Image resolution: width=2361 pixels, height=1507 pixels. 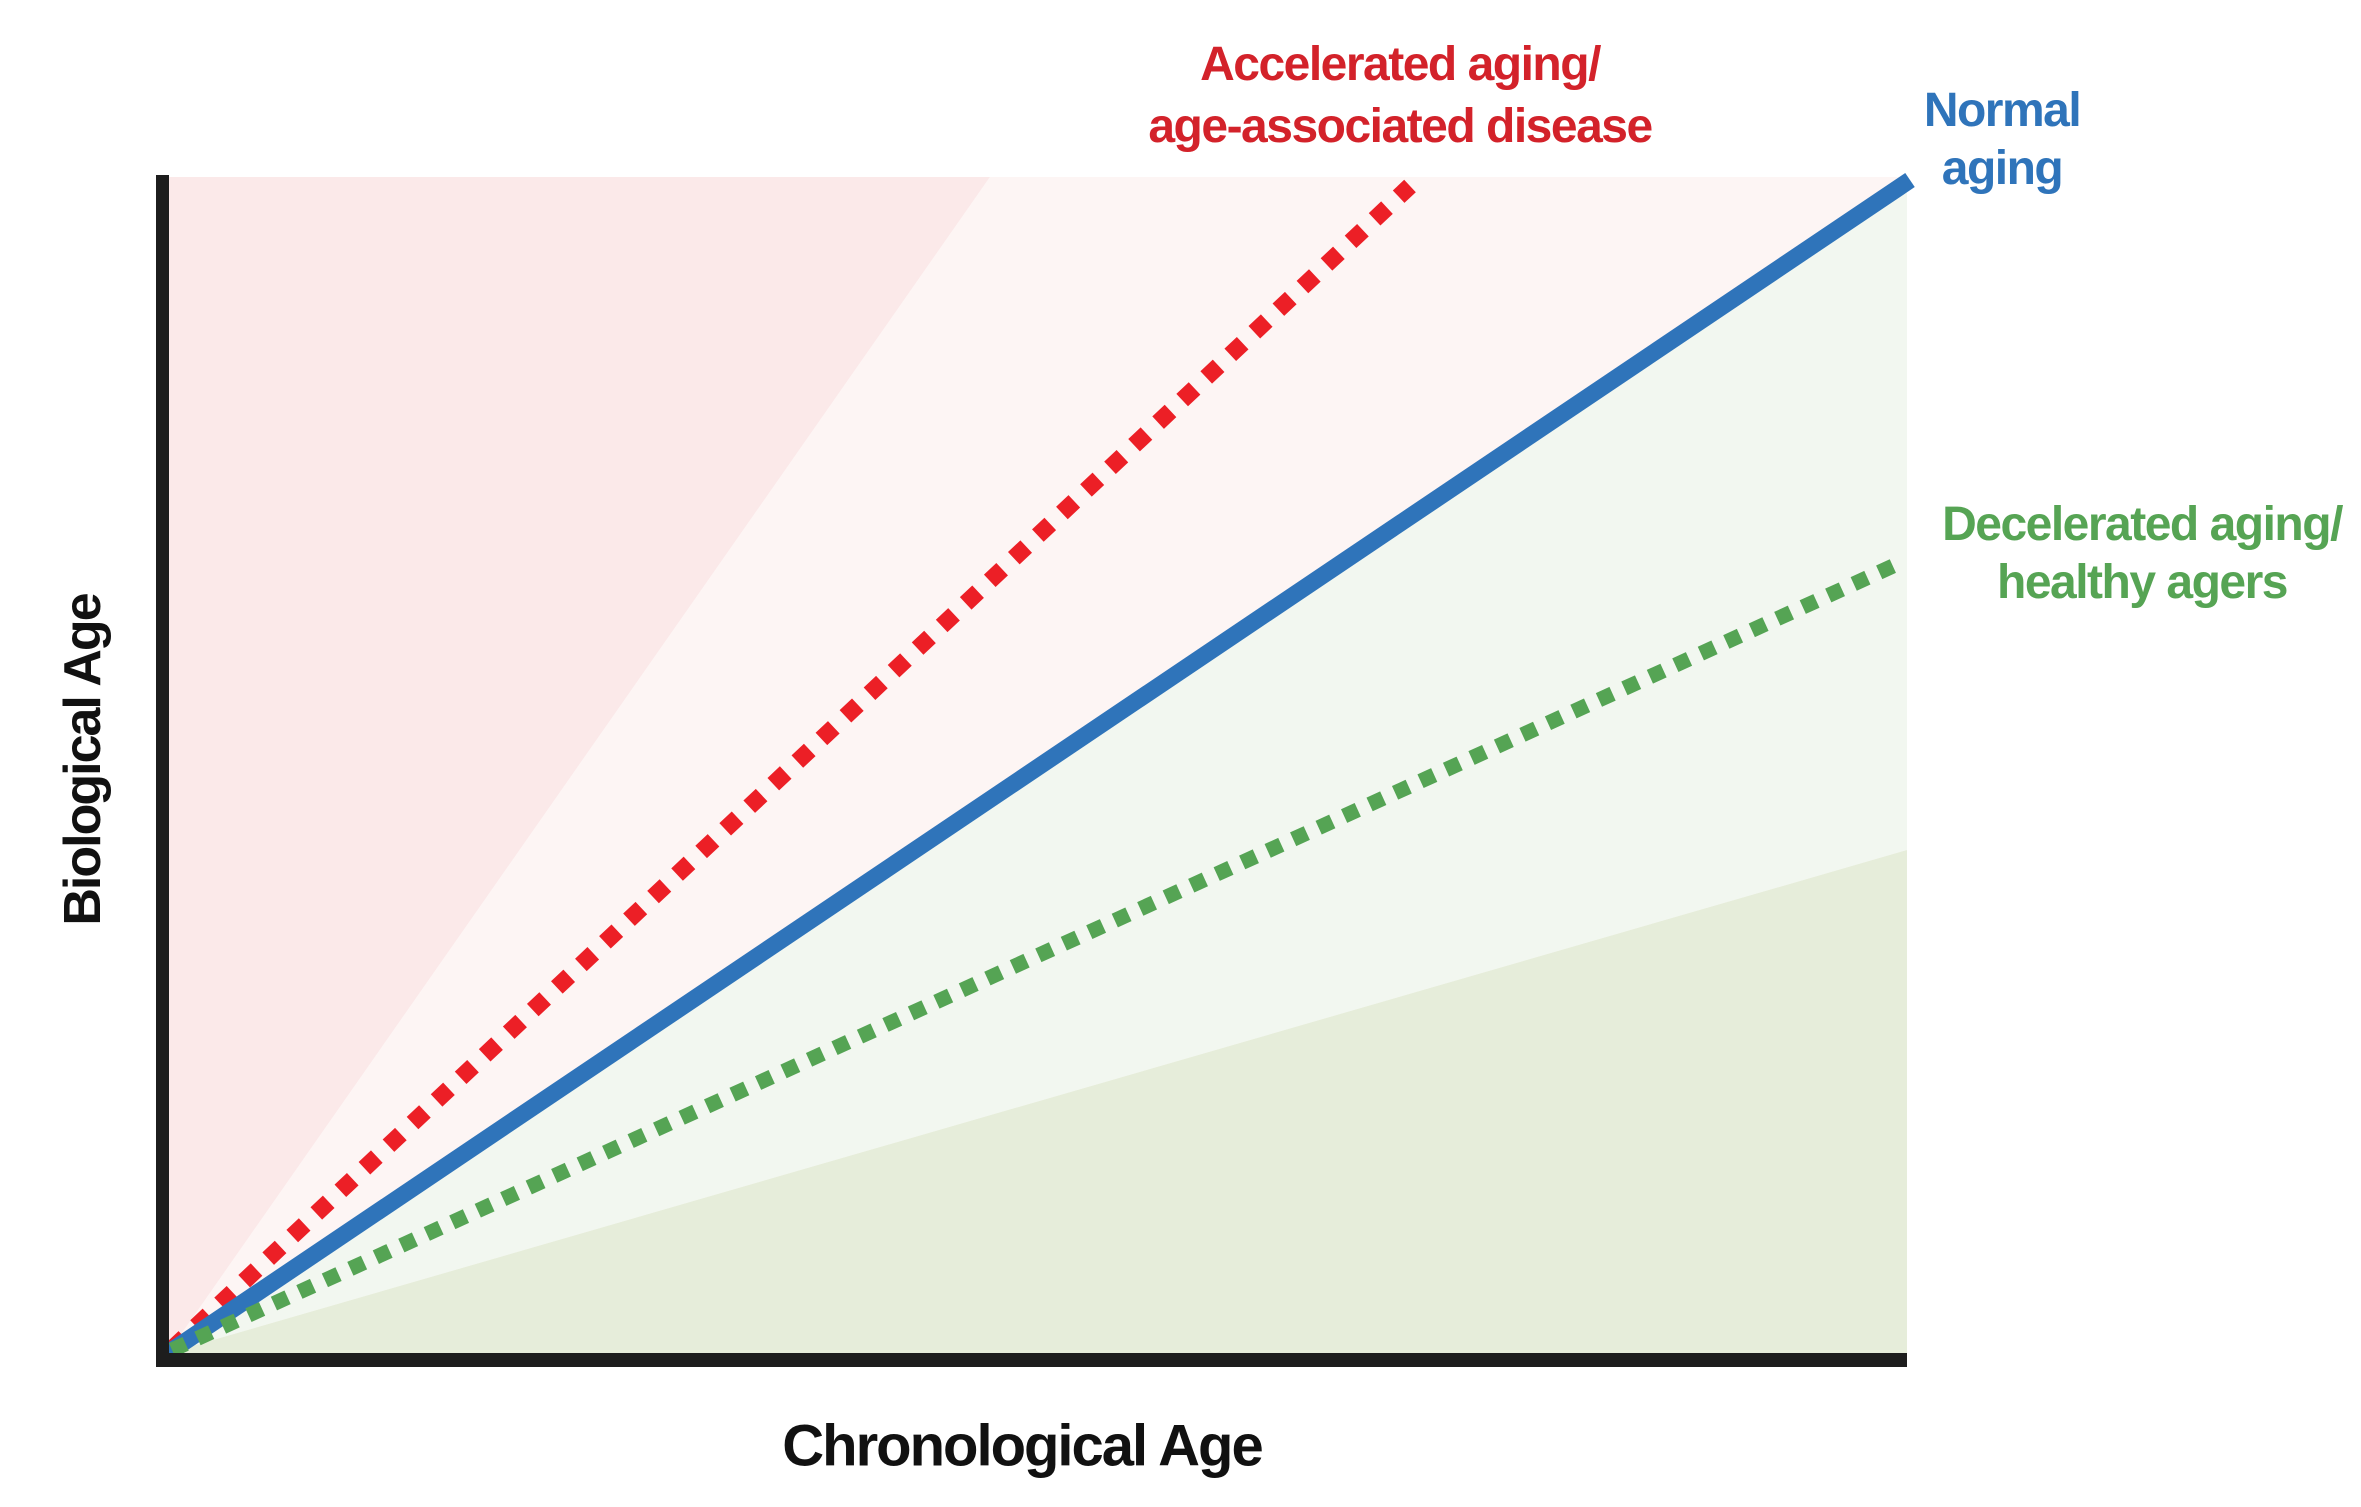 What do you see at coordinates (2002, 110) in the screenshot?
I see `normal-aging-label-line1: Normal` at bounding box center [2002, 110].